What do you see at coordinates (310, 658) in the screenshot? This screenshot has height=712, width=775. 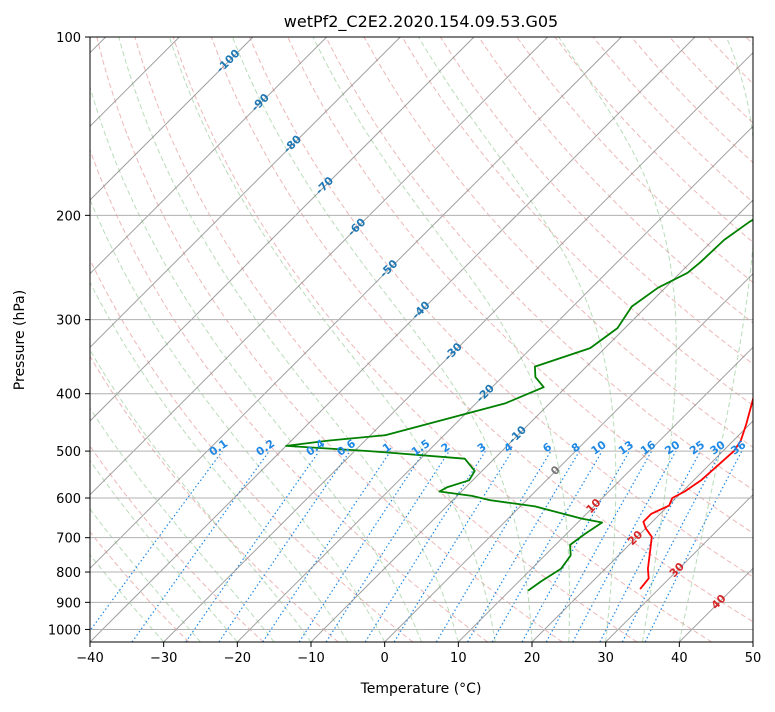 I see `x-tick-label: −10` at bounding box center [310, 658].